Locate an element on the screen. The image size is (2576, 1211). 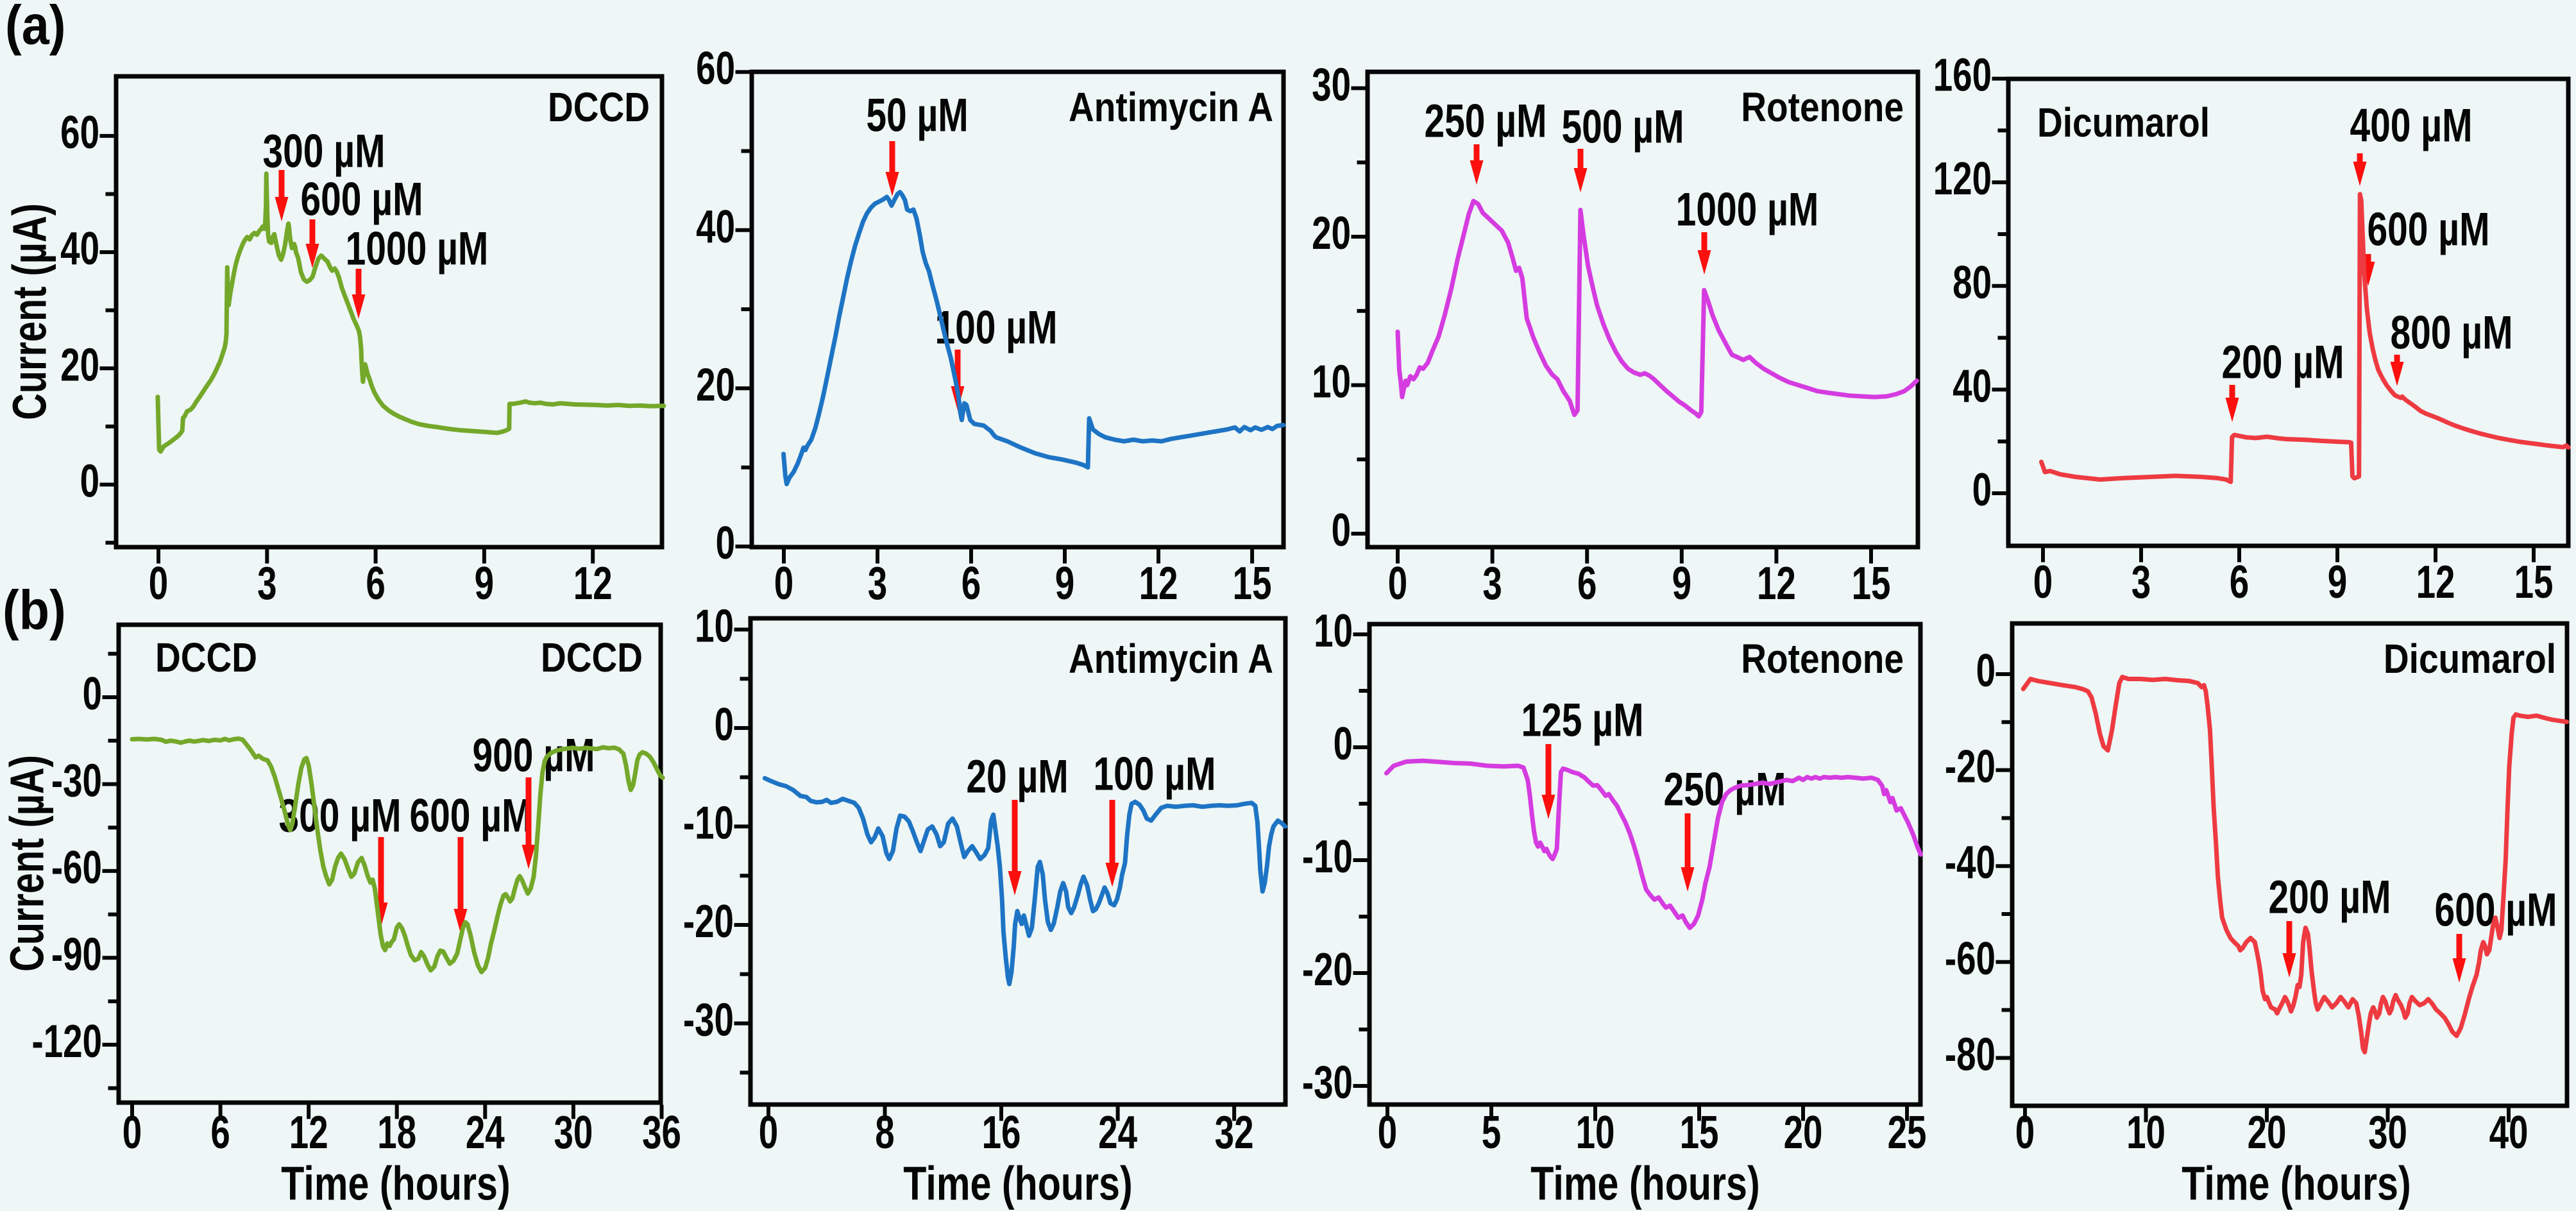
svg-text: -30 is located at coordinates (1327, 1082).